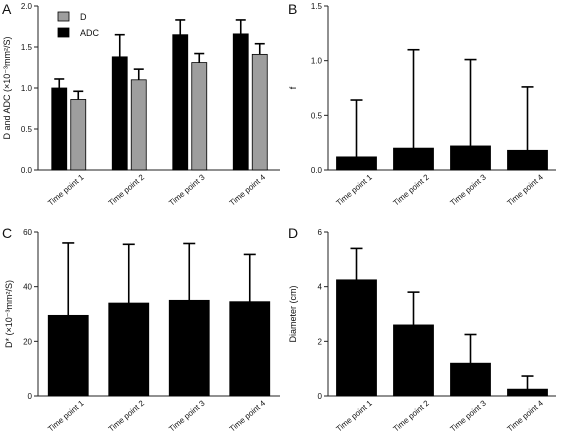  What do you see at coordinates (293, 233) in the screenshot?
I see `panel-letter: D` at bounding box center [293, 233].